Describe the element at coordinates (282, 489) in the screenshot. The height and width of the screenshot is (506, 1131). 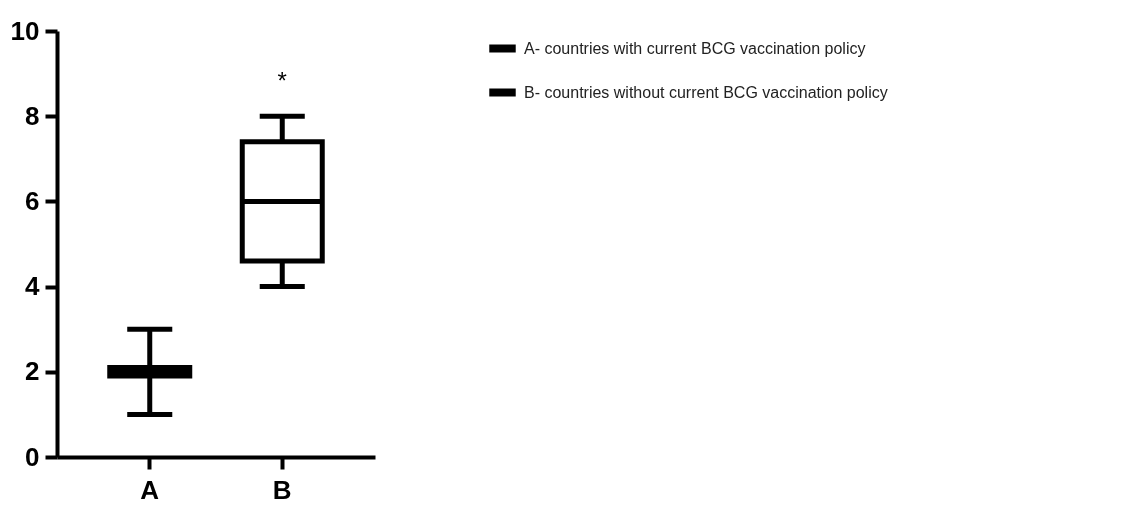
I see `x-tick-label: B` at that location.